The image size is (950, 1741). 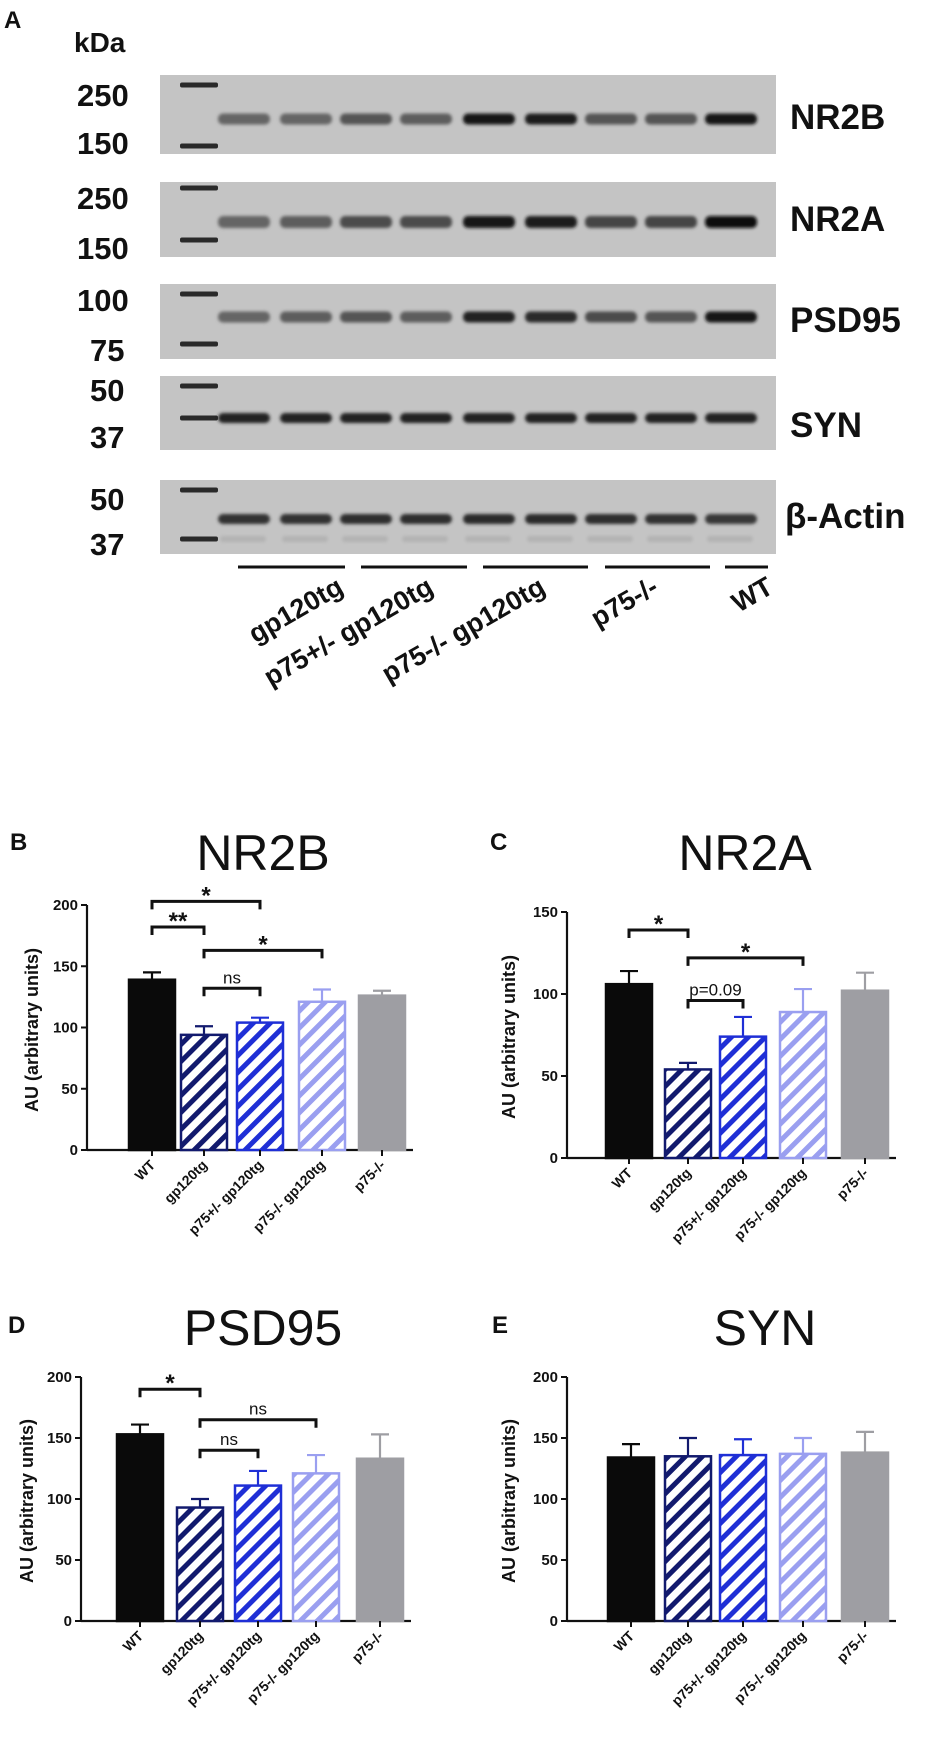 I want to click on chart-title: PSD95, so click(x=263, y=1328).